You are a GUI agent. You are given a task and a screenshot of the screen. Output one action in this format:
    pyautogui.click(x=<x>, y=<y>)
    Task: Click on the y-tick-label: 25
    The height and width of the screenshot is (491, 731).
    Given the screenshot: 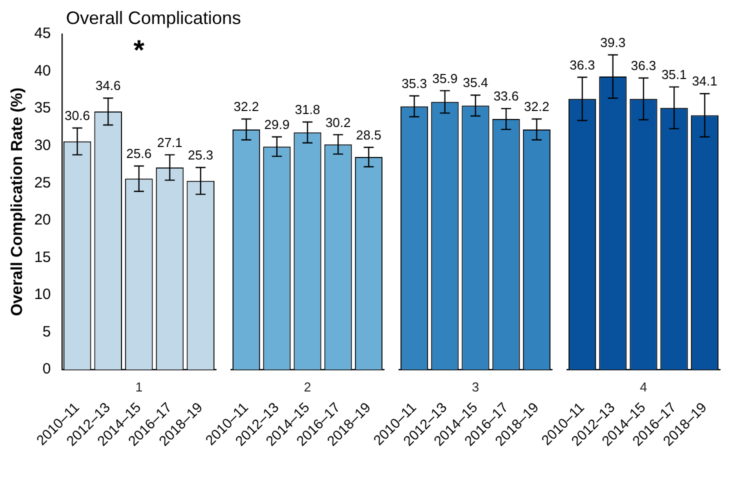 What is the action you would take?
    pyautogui.click(x=42, y=183)
    